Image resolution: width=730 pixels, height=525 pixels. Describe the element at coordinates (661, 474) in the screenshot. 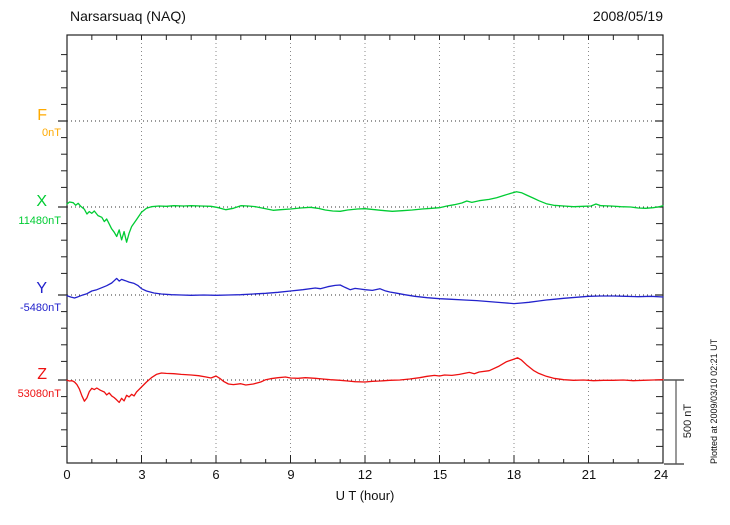

I see `x-tick-24: 24` at that location.